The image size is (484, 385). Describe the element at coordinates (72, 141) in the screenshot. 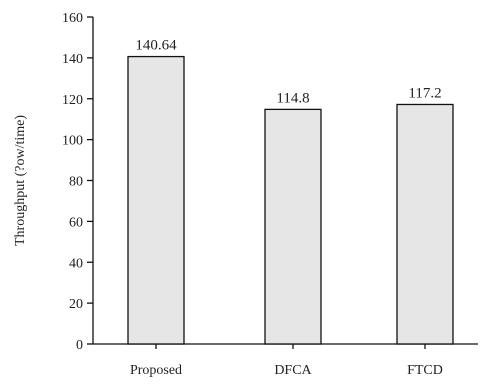

I see `y-tick-label: 100` at that location.